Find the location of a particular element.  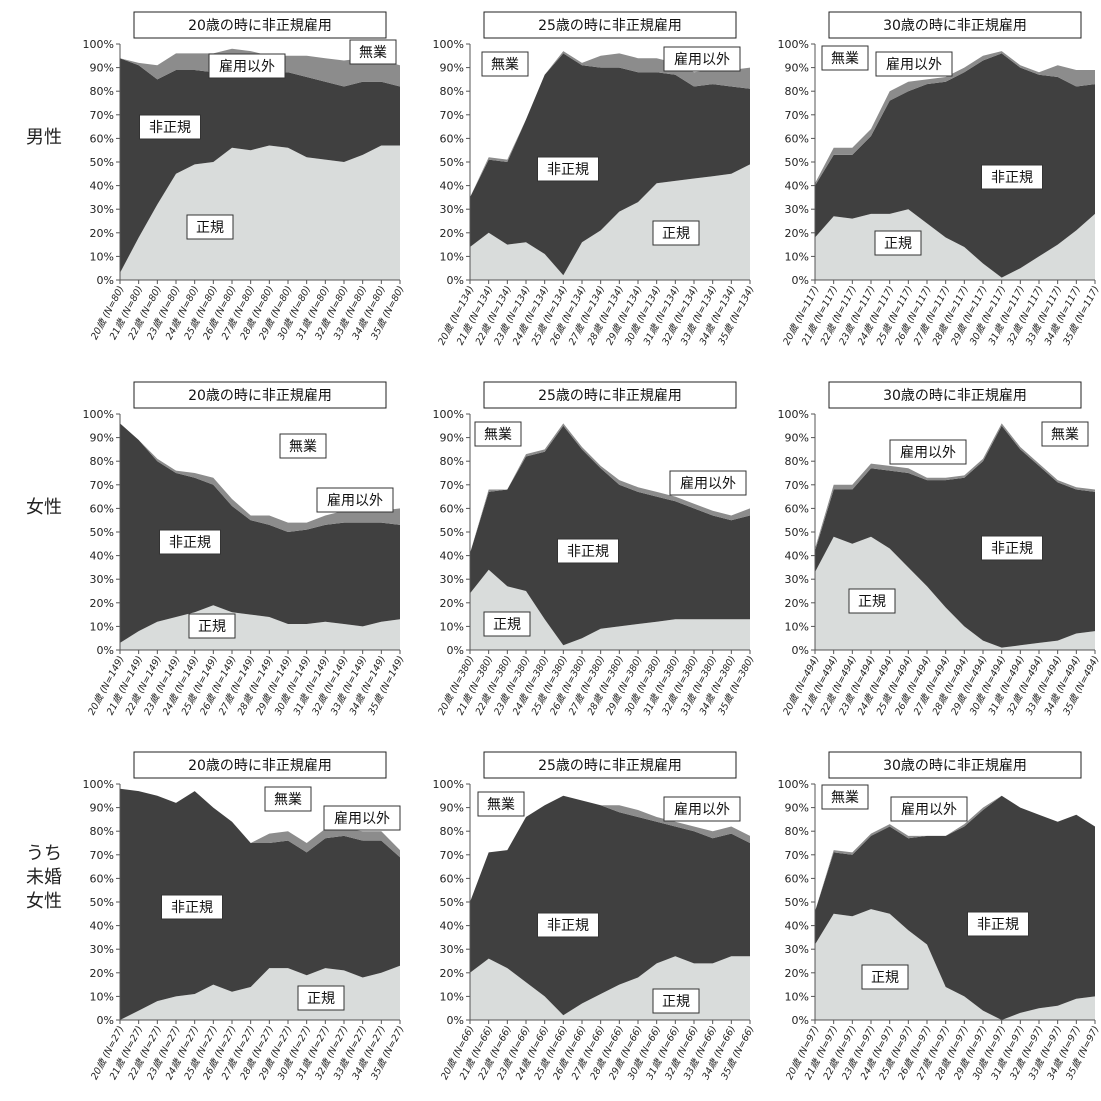

chart-title-text: 25歳の時に非正規雇用 is located at coordinates (610, 25).